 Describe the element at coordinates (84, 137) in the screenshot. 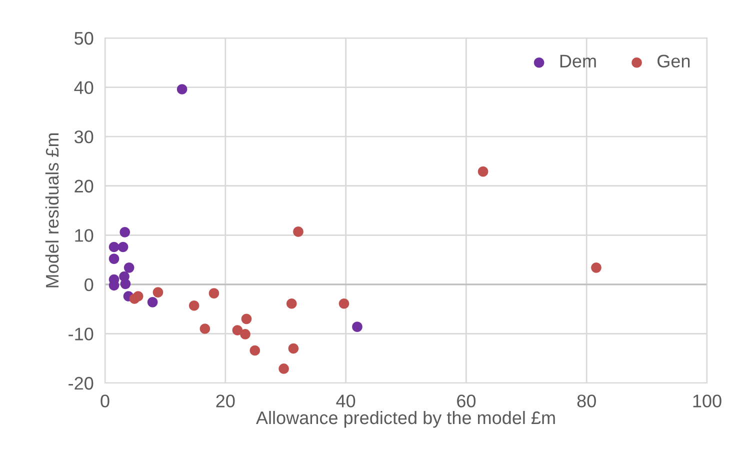

I see `y-tick-label: 30` at that location.